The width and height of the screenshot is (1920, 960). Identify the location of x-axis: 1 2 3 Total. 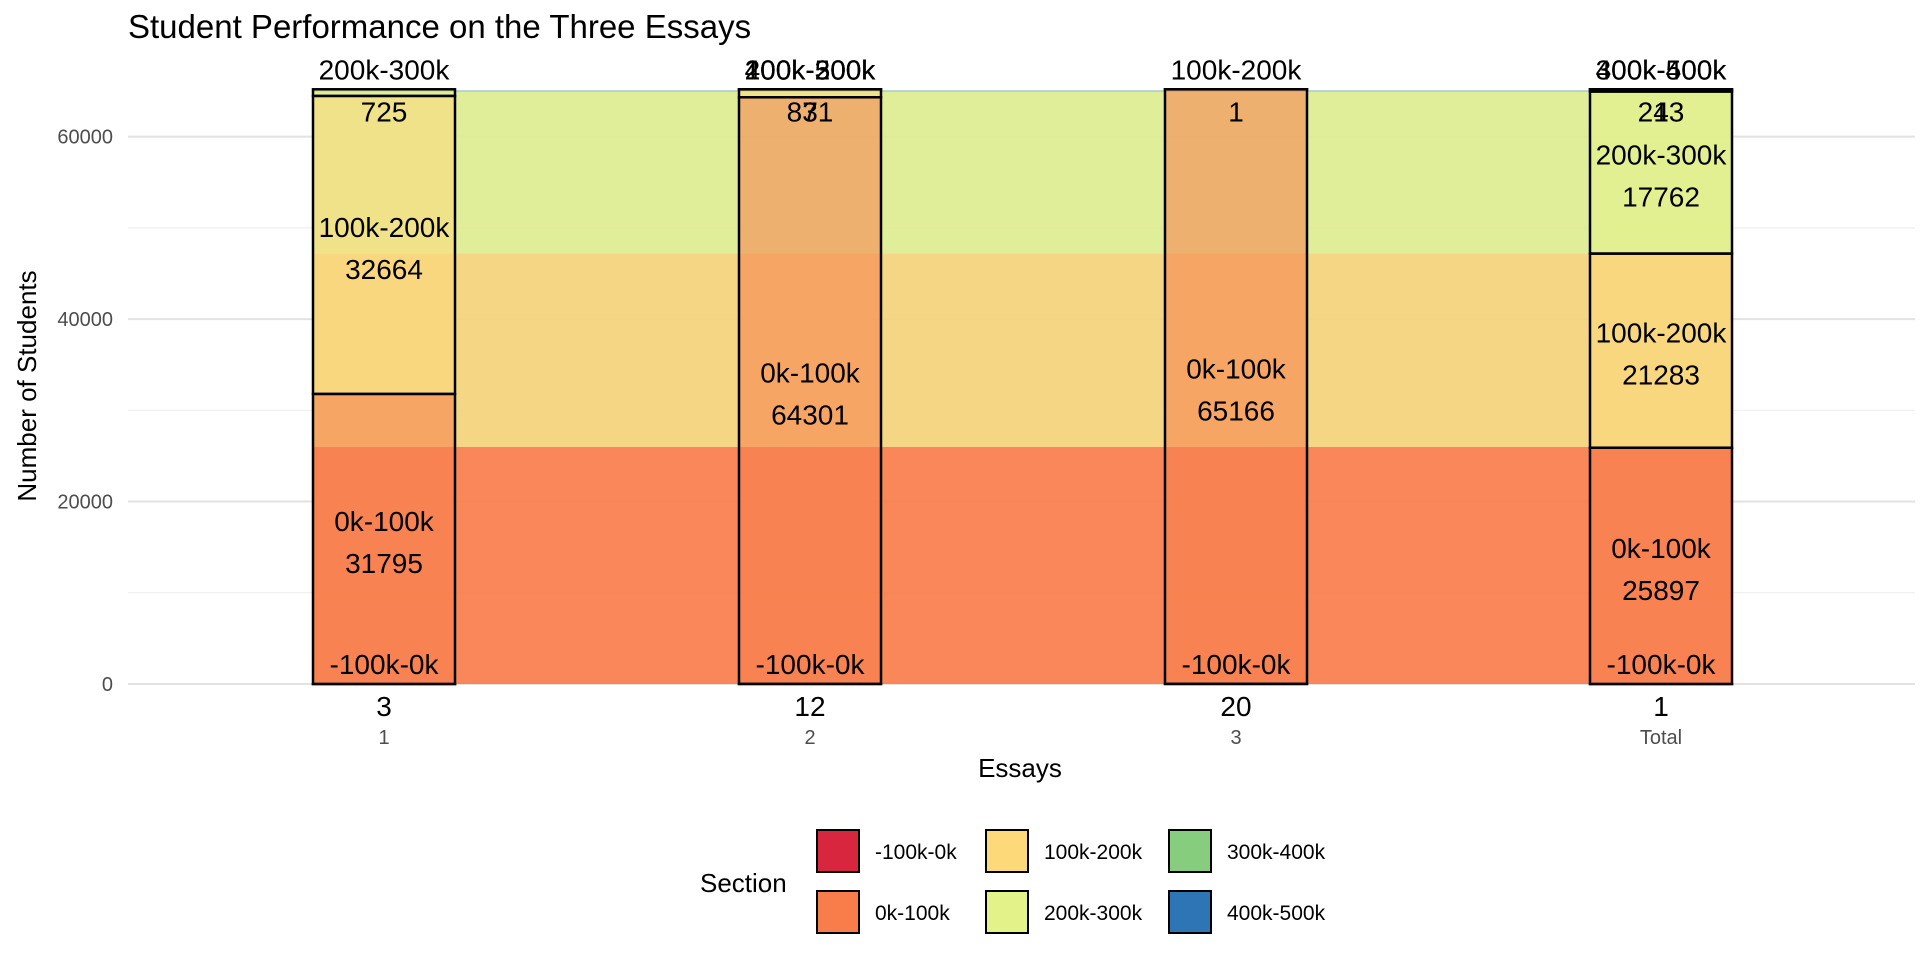
(1030, 738).